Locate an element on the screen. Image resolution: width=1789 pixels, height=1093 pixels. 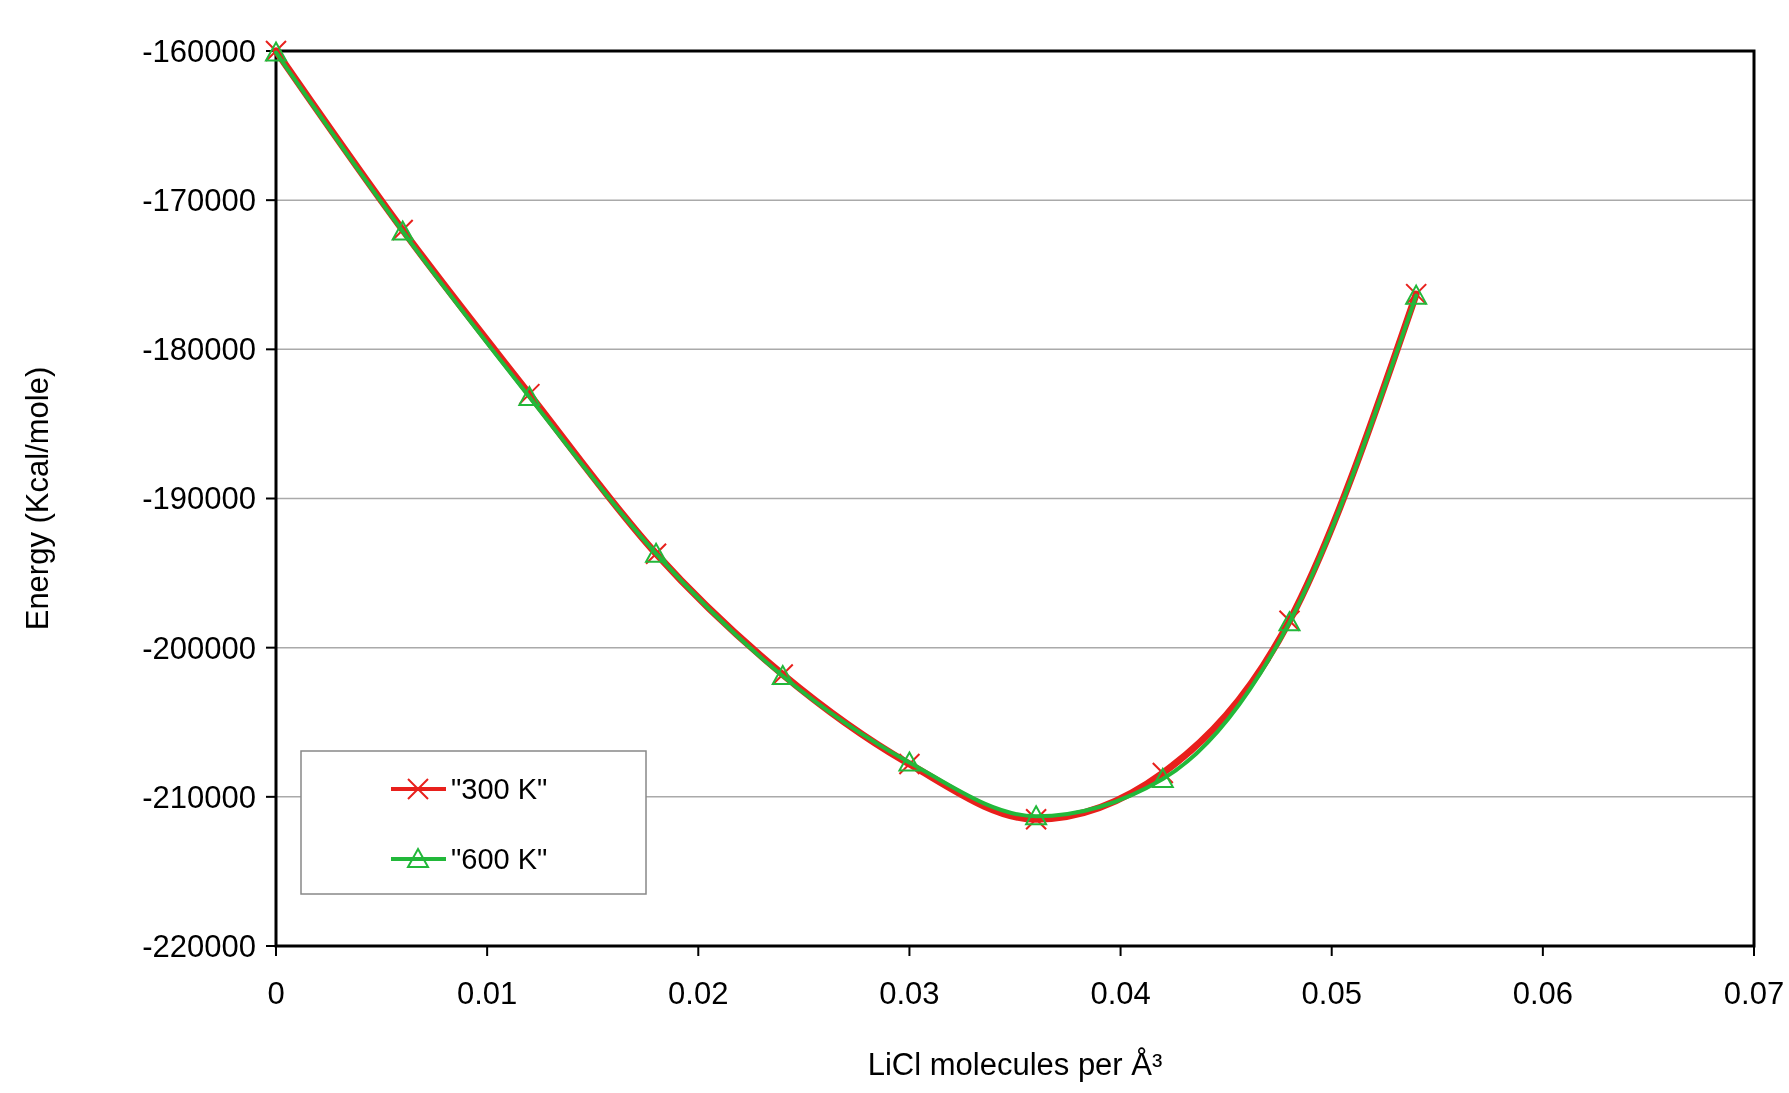
y-tick-label: -170000 is located at coordinates (199, 201).